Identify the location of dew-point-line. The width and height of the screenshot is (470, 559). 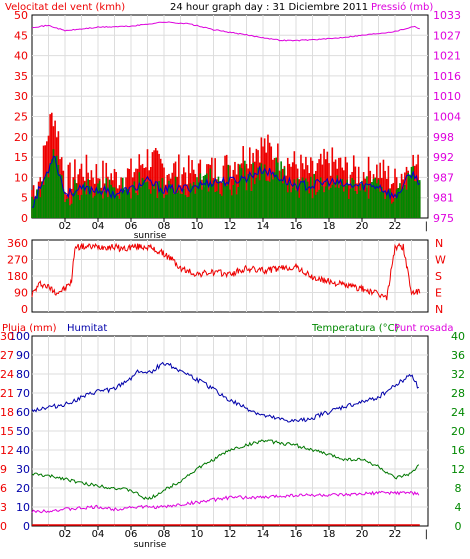
(225, 502).